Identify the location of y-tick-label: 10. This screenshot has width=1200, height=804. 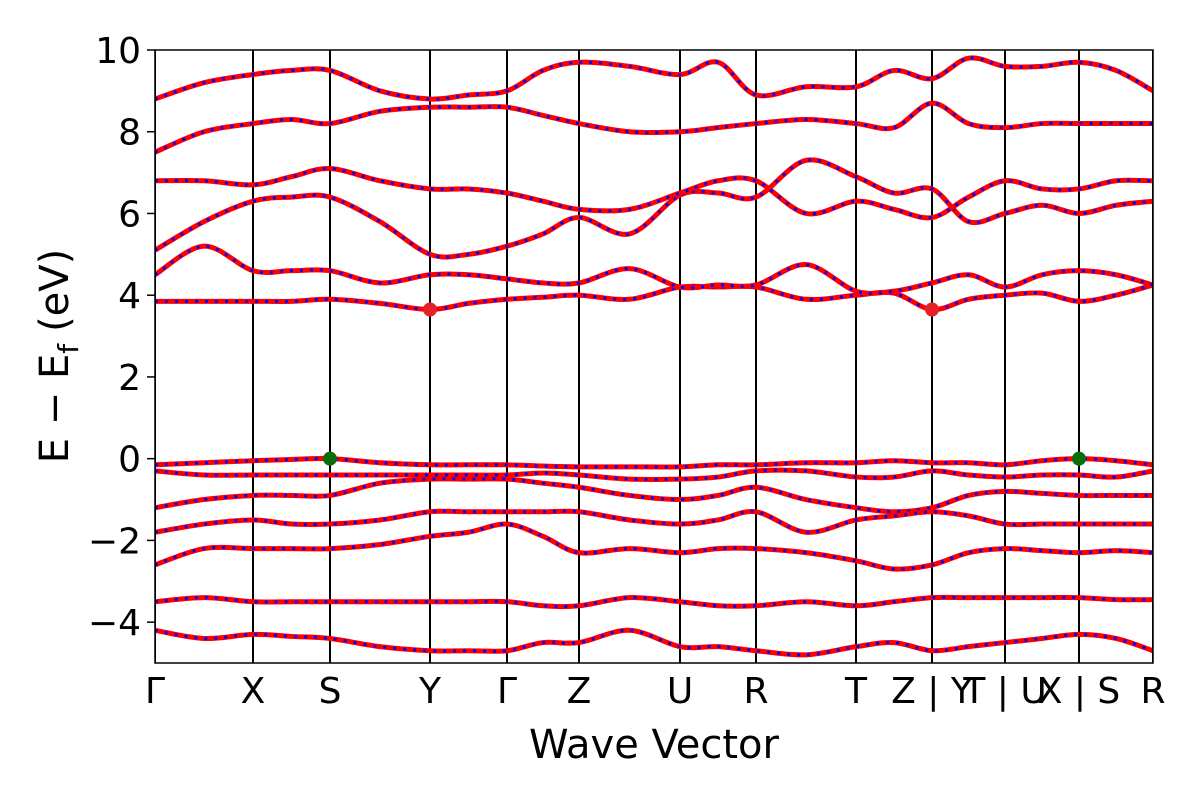
(118, 51).